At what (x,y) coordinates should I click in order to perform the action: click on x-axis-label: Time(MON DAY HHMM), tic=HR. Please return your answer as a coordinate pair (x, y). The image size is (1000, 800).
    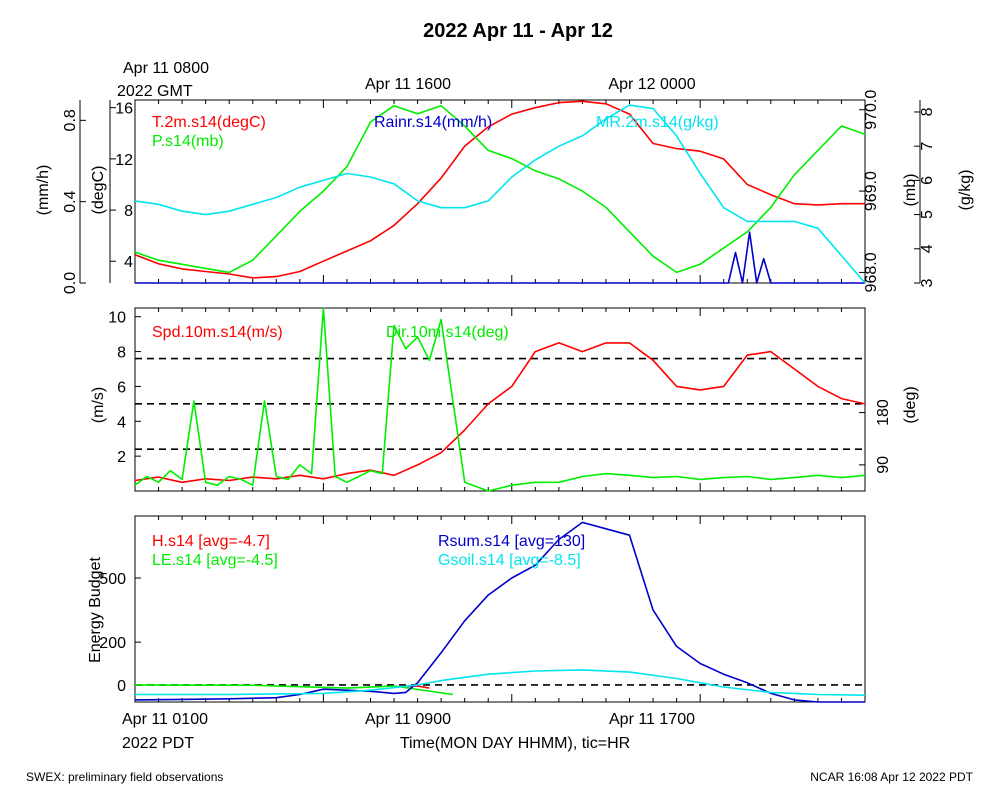
    Looking at the image, I should click on (515, 743).